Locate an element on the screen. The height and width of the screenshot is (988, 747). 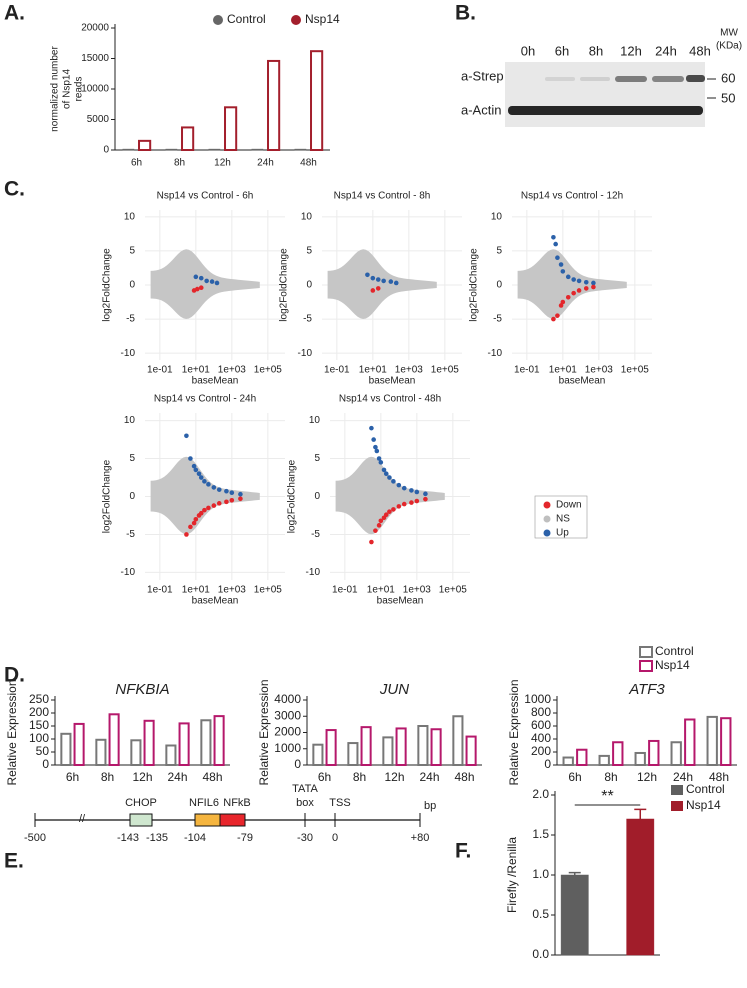
y-tick-label: 150 is located at coordinates (39, 725).